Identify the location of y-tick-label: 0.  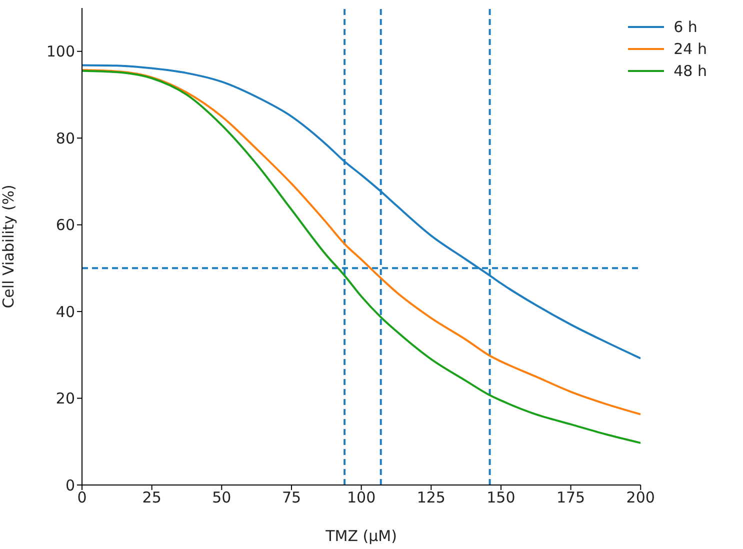
(70, 485).